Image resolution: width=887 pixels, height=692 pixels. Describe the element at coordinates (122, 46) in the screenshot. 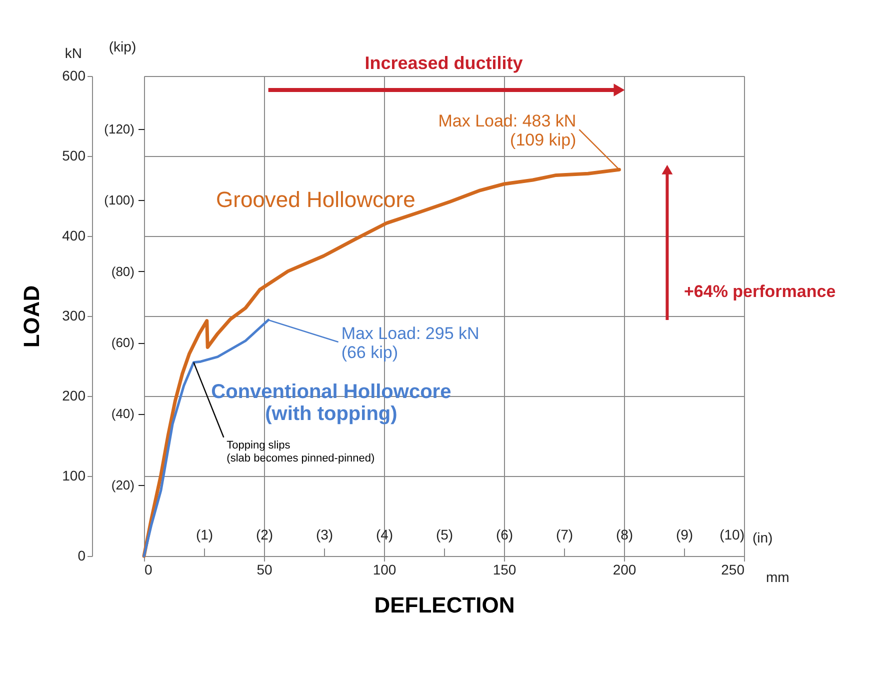

I see `y2-axis-title: (kip)` at that location.